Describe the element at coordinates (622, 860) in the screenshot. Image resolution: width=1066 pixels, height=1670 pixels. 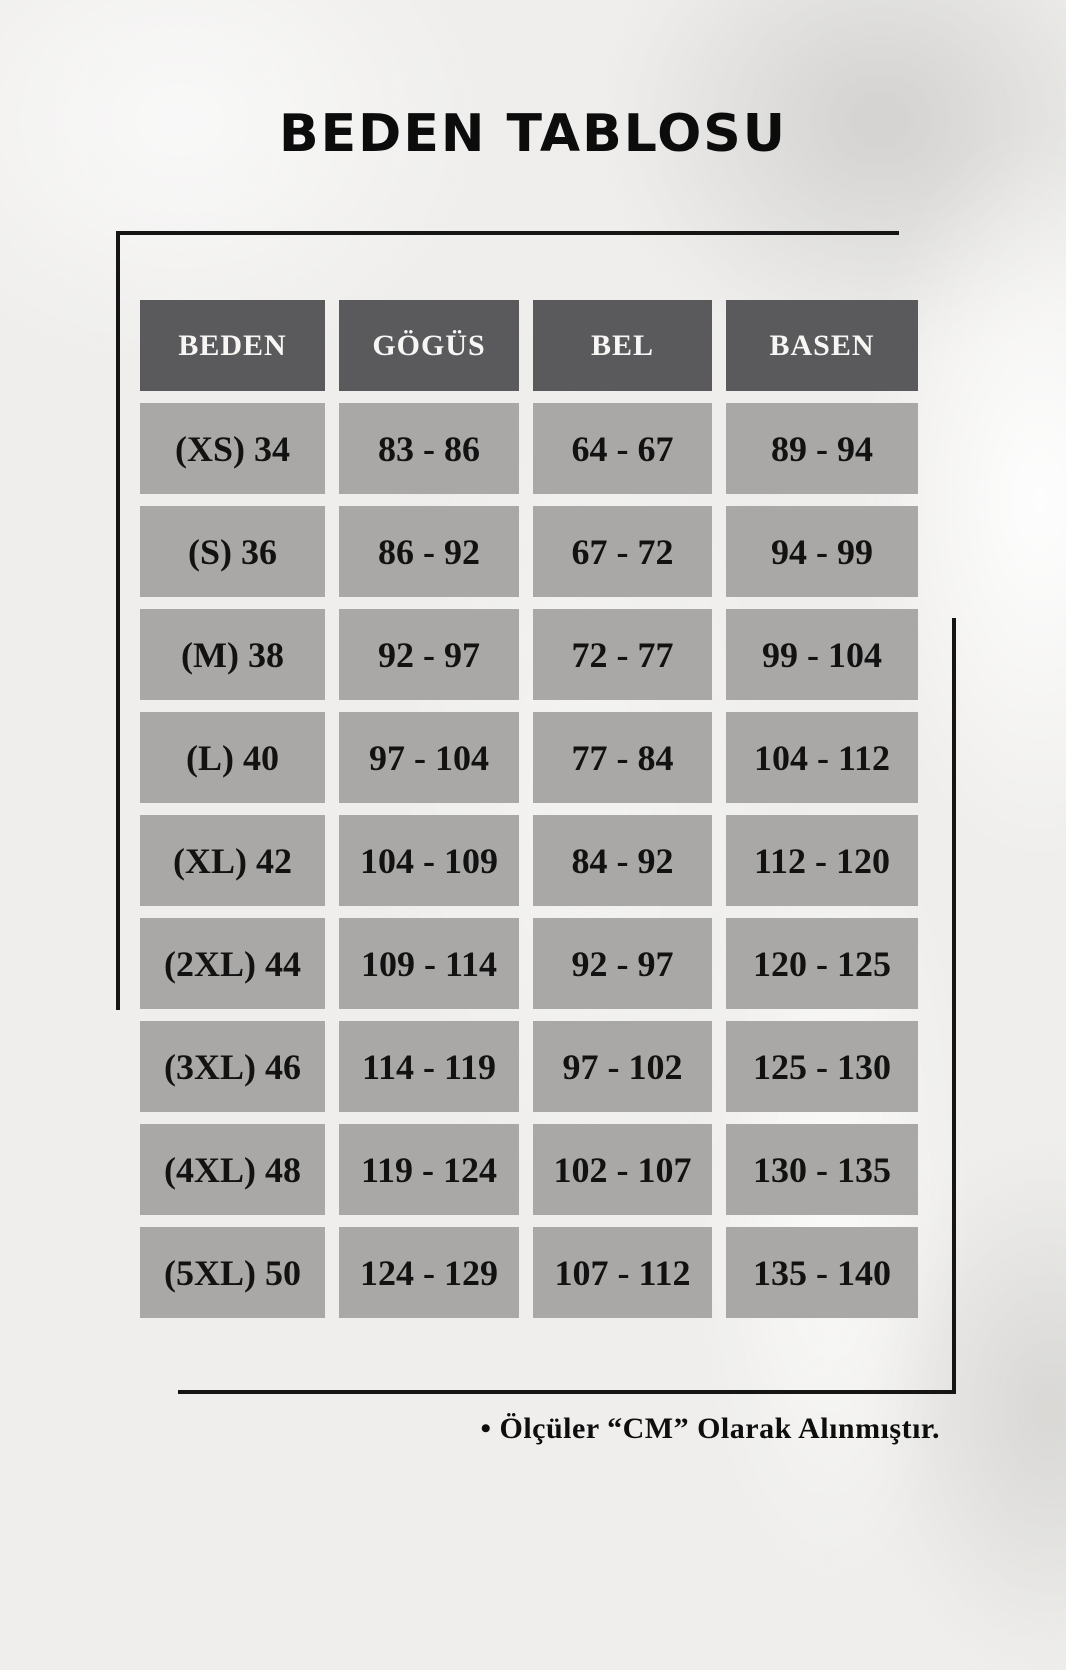
I see `table-cell: 84 - 92` at that location.